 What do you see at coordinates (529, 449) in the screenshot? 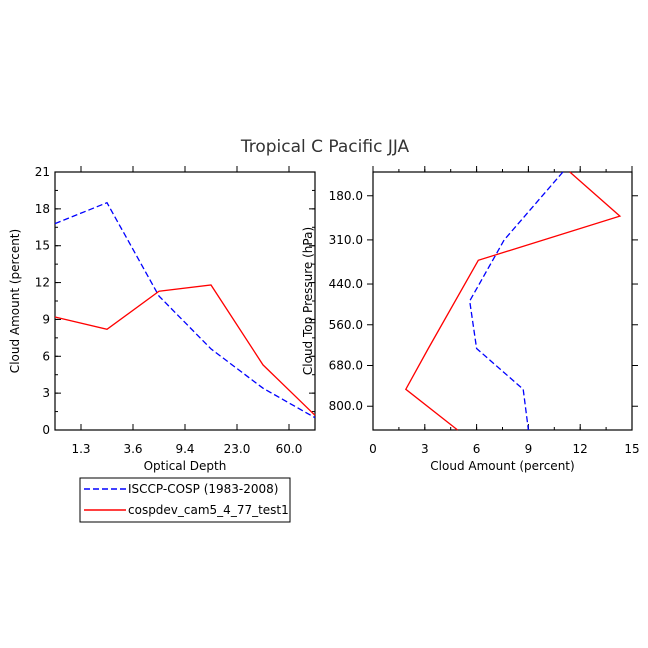
I see `right-xtick-label: 9` at bounding box center [529, 449].